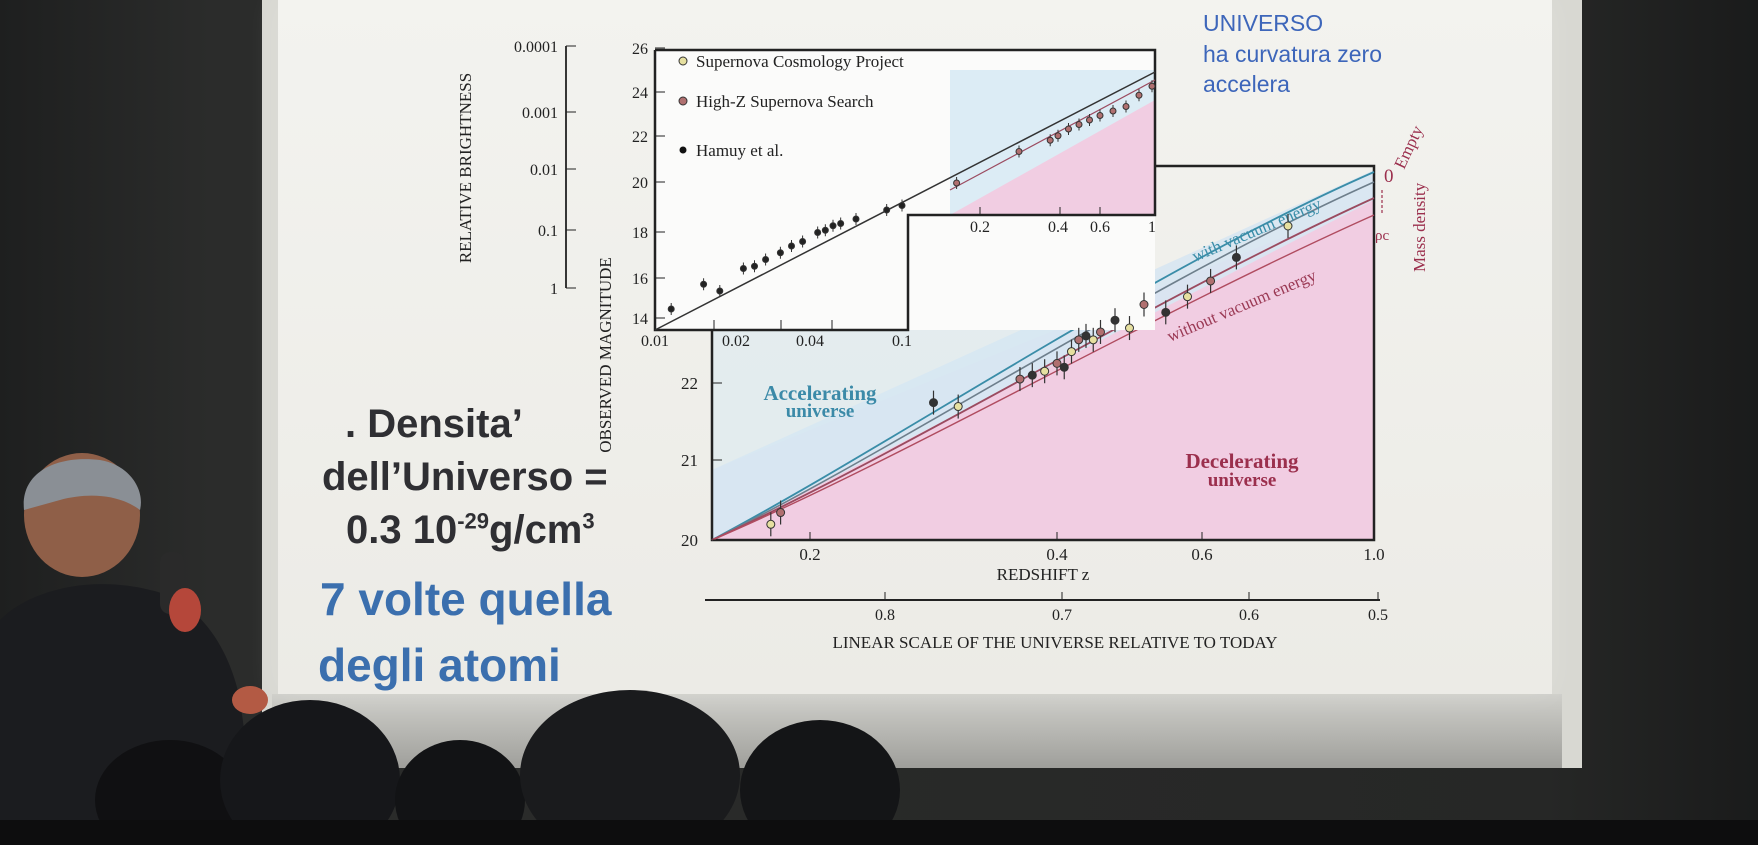  What do you see at coordinates (810, 341) in the screenshot?
I see `inset-x-tick-label: 0.04` at bounding box center [810, 341].